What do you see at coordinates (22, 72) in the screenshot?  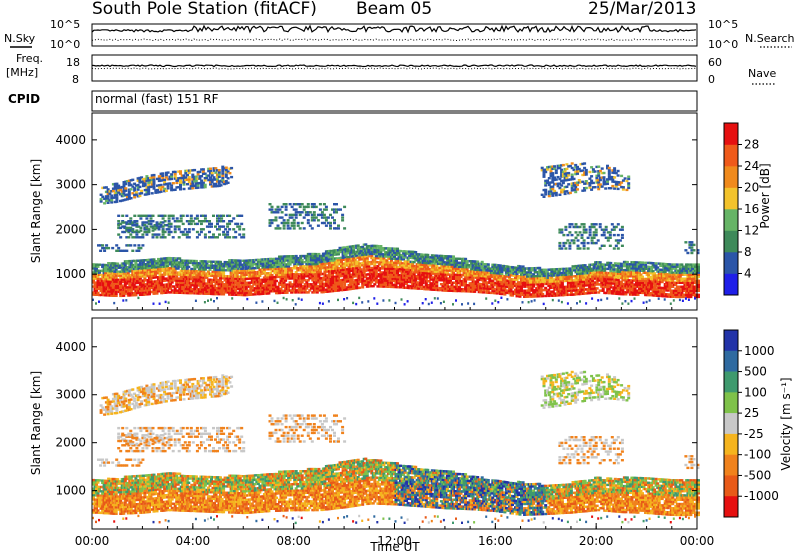 I see `freq-label-2: [MHz]` at bounding box center [22, 72].